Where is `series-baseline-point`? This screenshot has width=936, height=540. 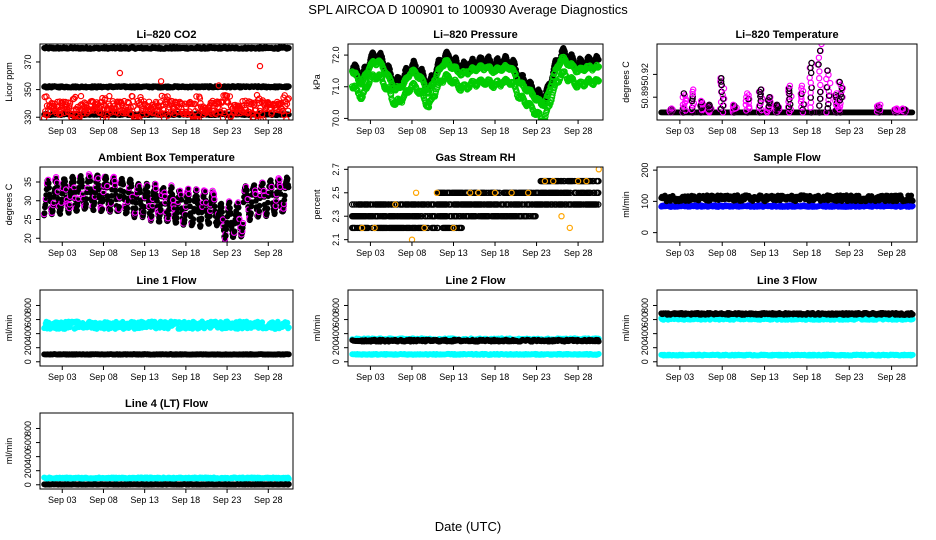 series-baseline-point is located at coordinates (912, 112).